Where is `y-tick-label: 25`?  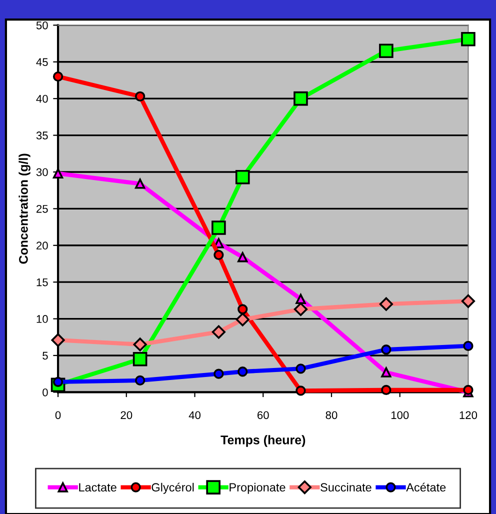
y-tick-label: 25 is located at coordinates (42, 208).